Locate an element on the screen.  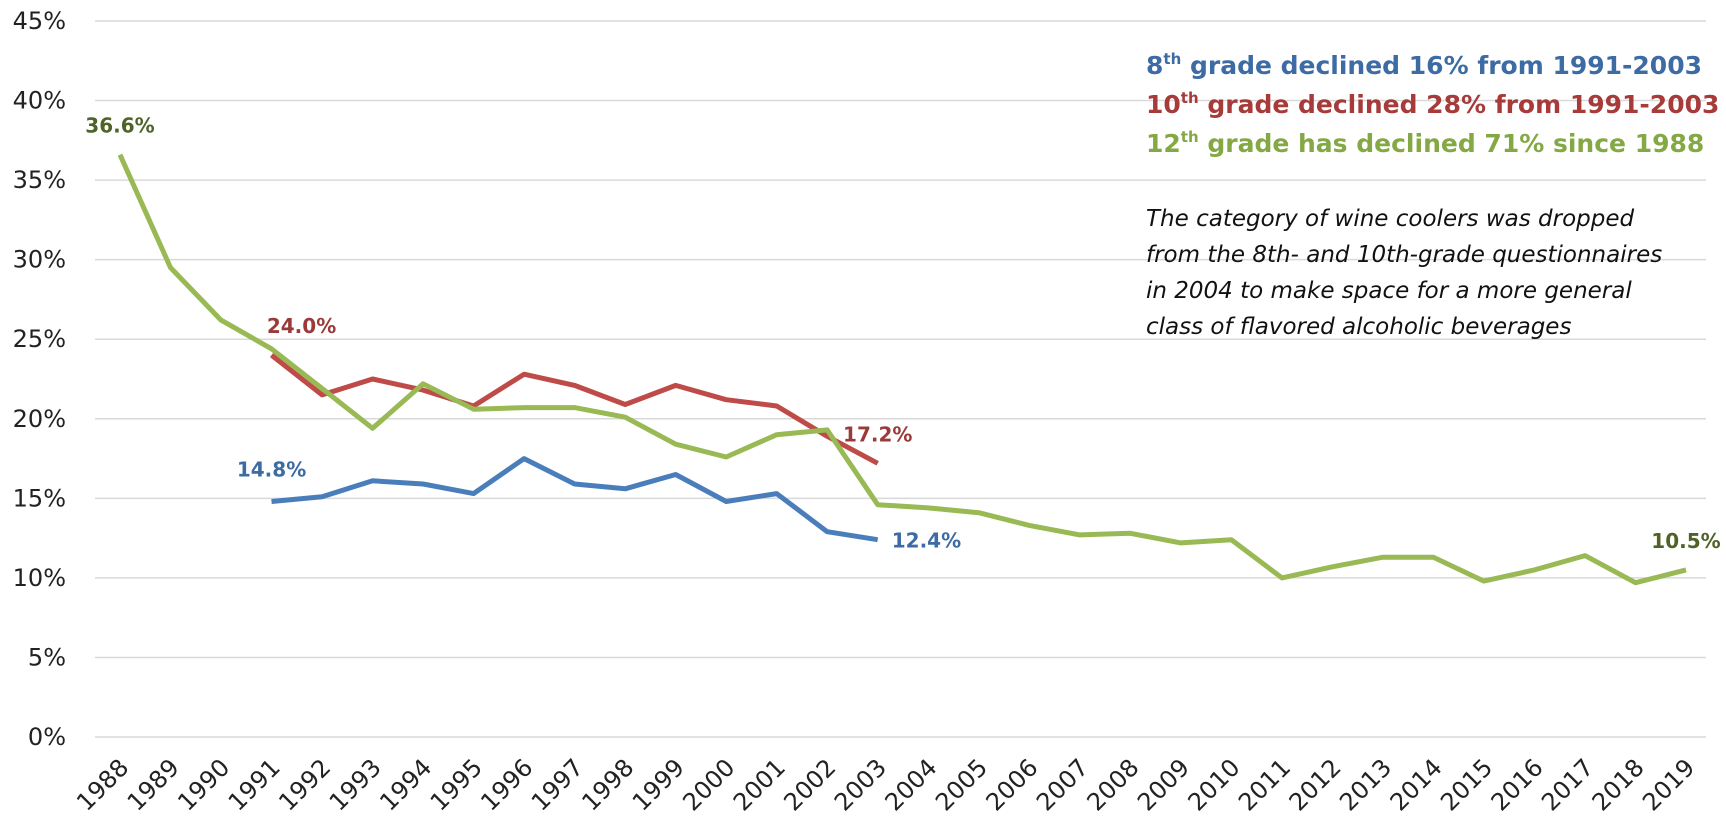
annotation-text: grade declined 28% from 1991-2003 is located at coordinates (1459, 104).